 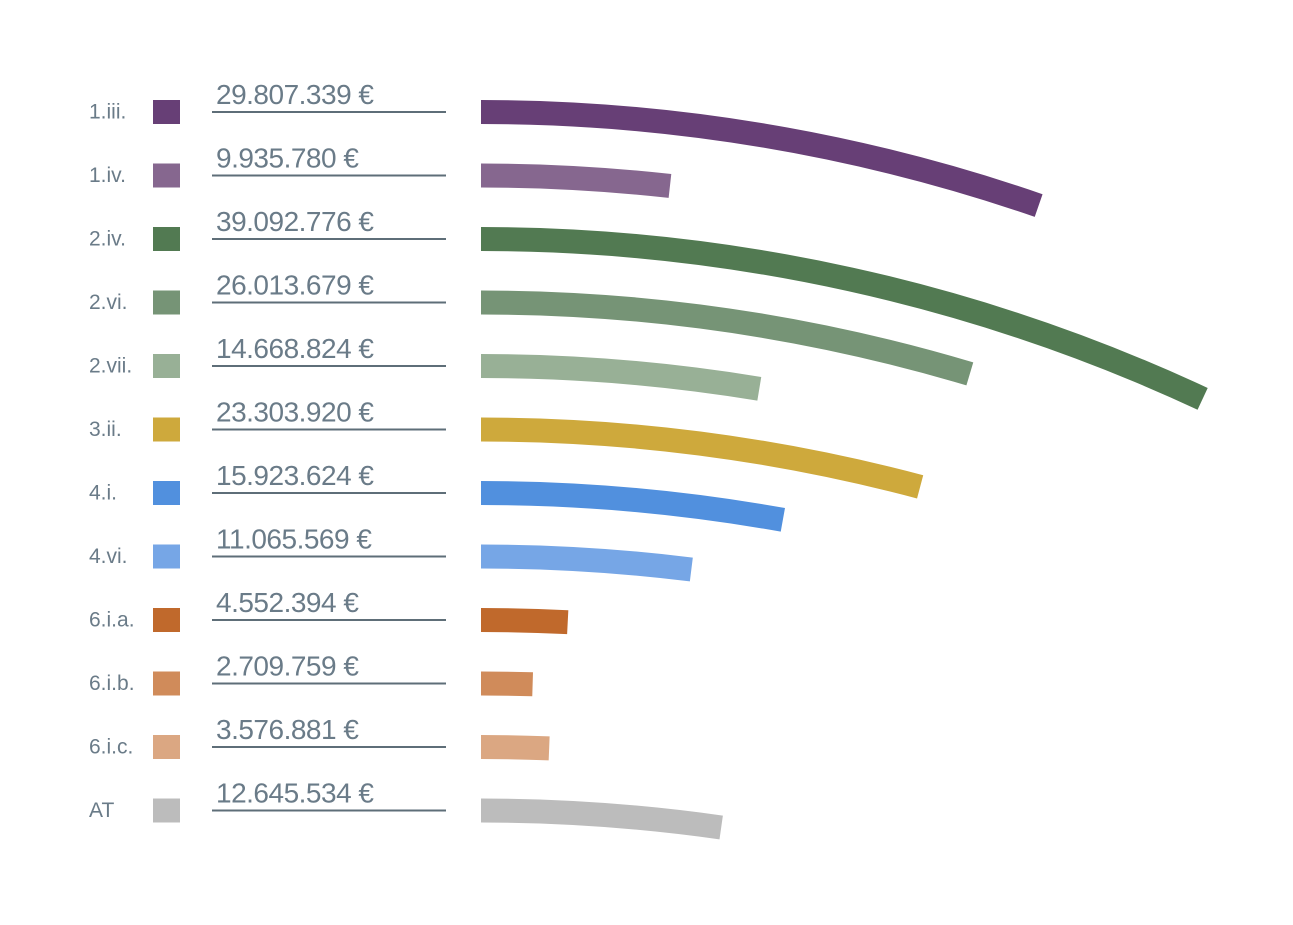 What do you see at coordinates (295, 221) in the screenshot?
I see `value-label: 39.092.776 €` at bounding box center [295, 221].